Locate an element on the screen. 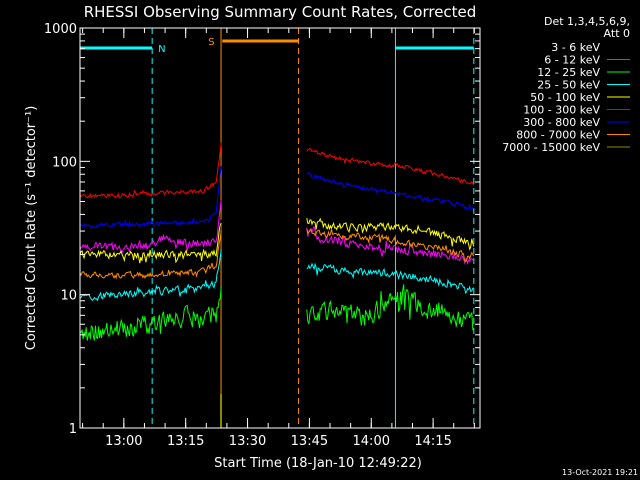  y-tick-label: 1000 is located at coordinates (60, 29).